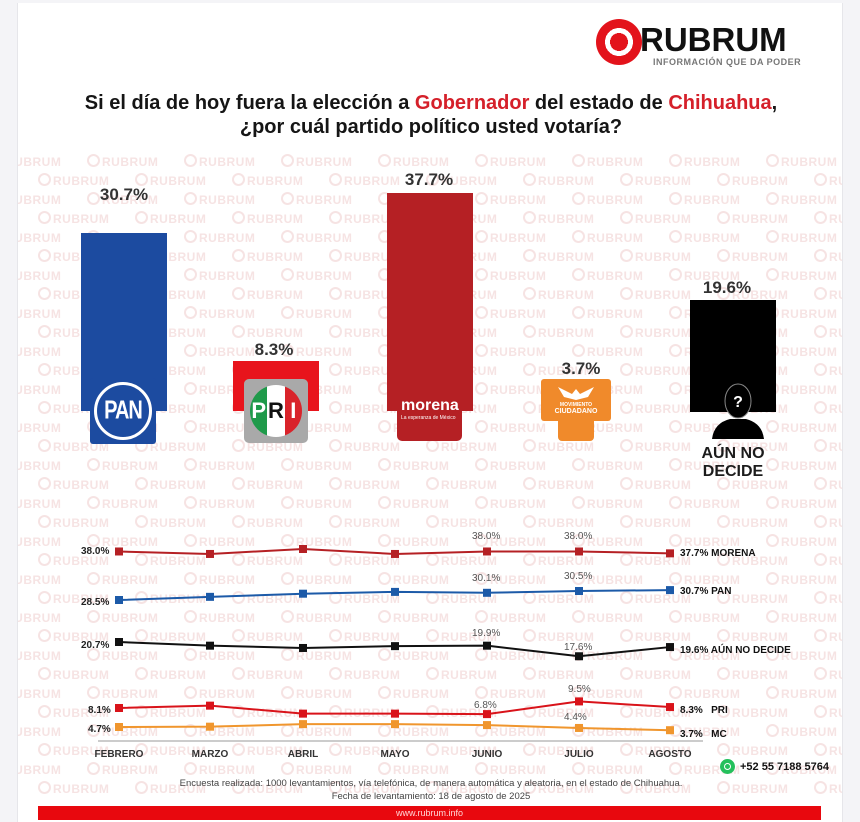 This screenshot has width=860, height=822. I want to click on logo-wordmark: RUBRUM, so click(713, 39).